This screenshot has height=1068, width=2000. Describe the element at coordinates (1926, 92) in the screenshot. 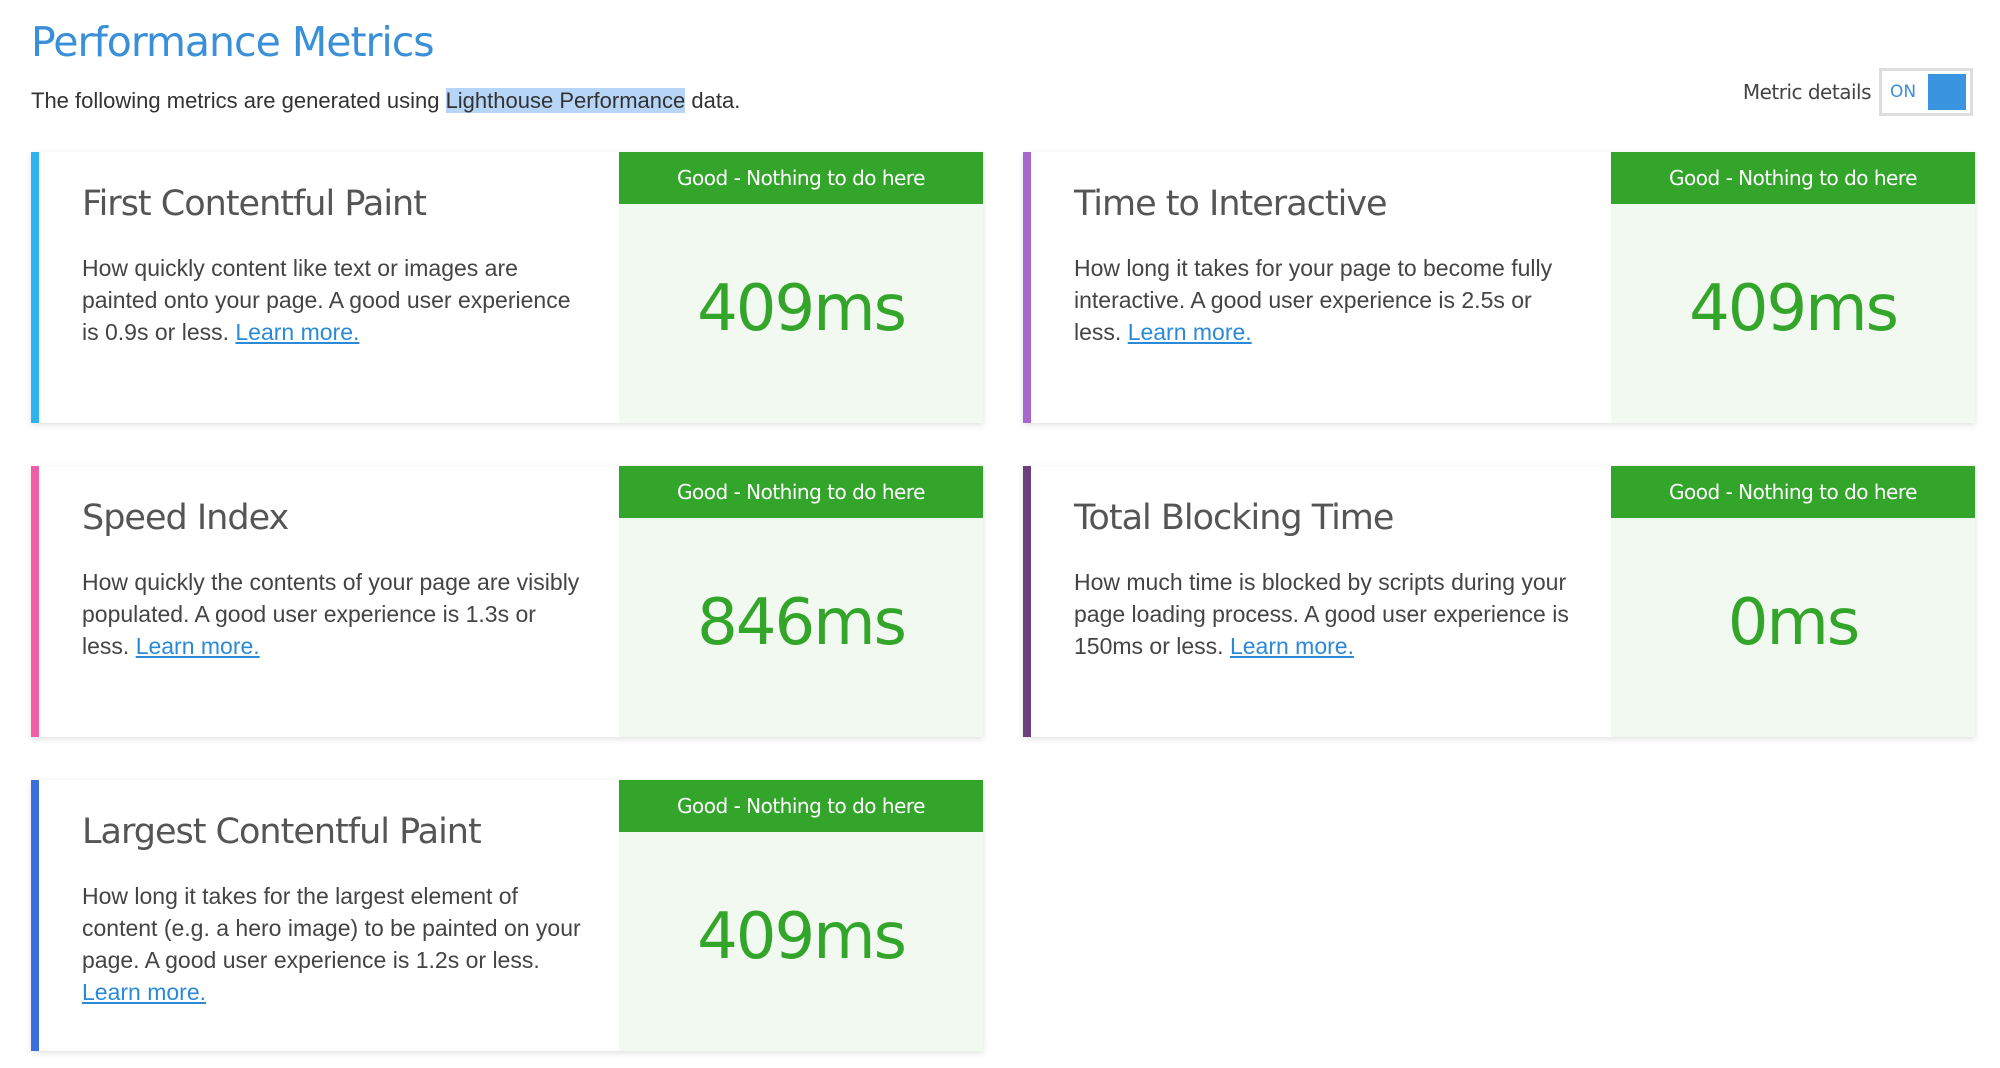

I see `metric-details-toggle: ON` at that location.